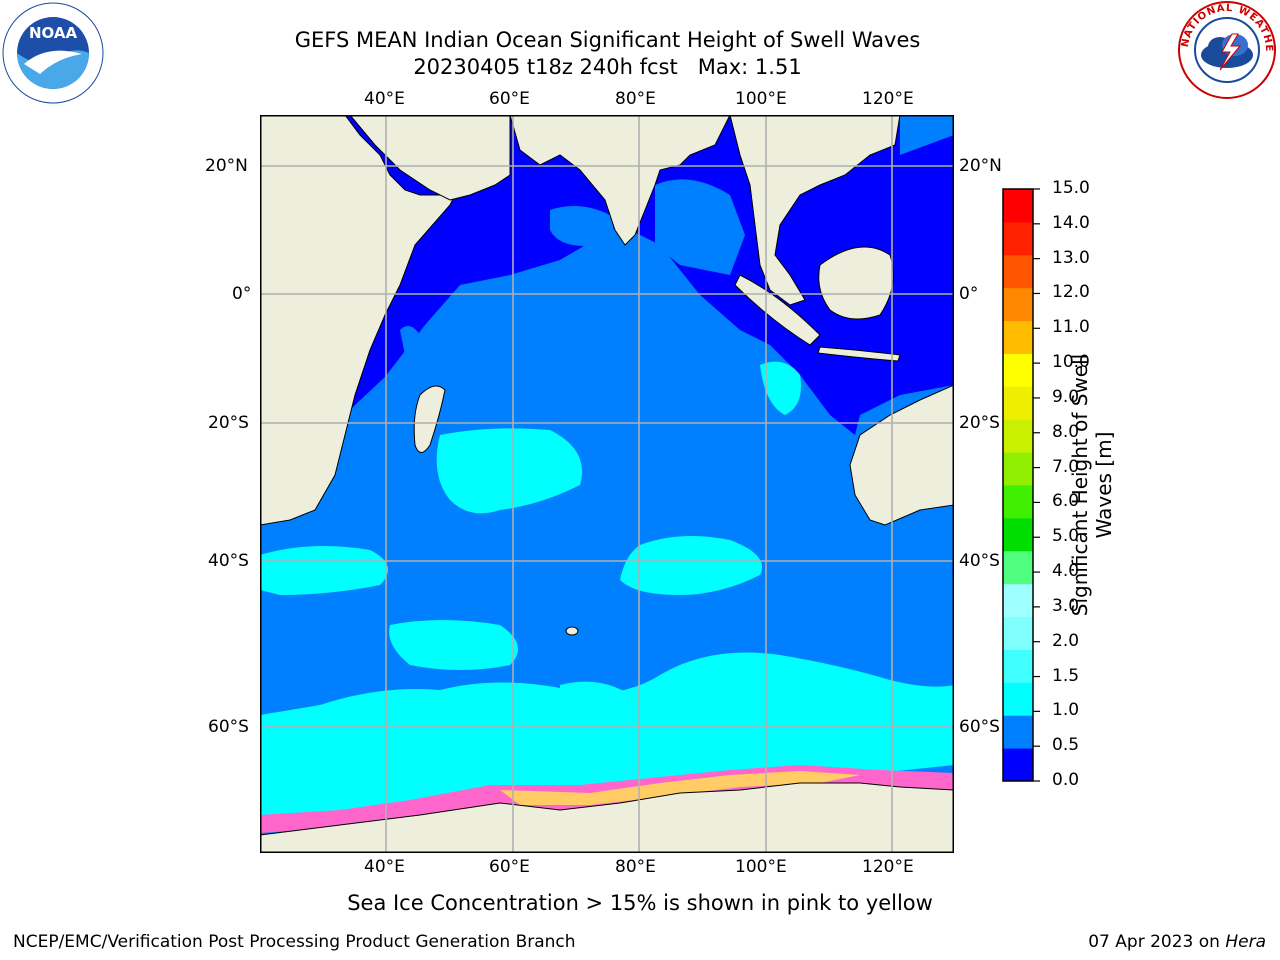 This screenshot has height=960, width=1280. I want to click on mid-latitude-cyan-band-west, so click(509, 471).